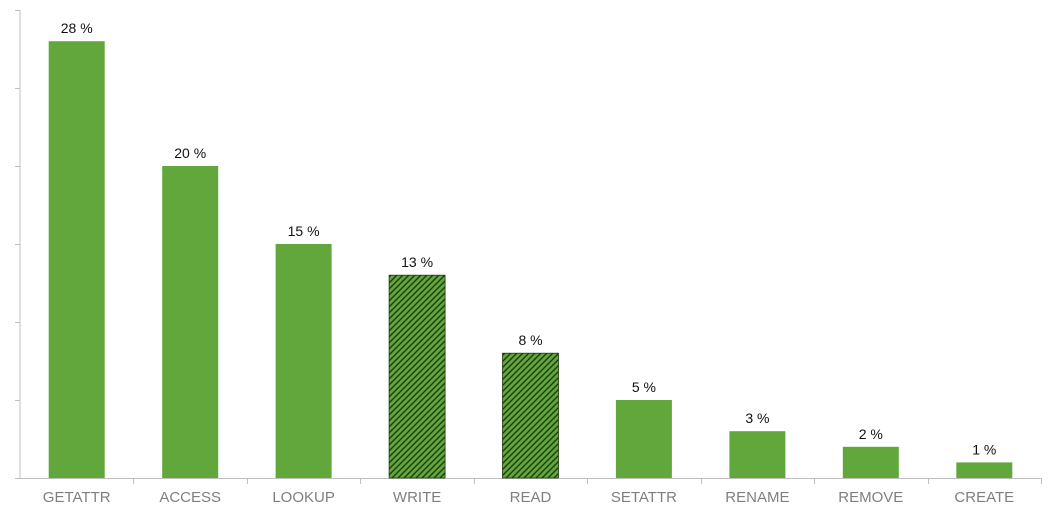 This screenshot has height=516, width=1062. I want to click on bar-remove, so click(870, 462).